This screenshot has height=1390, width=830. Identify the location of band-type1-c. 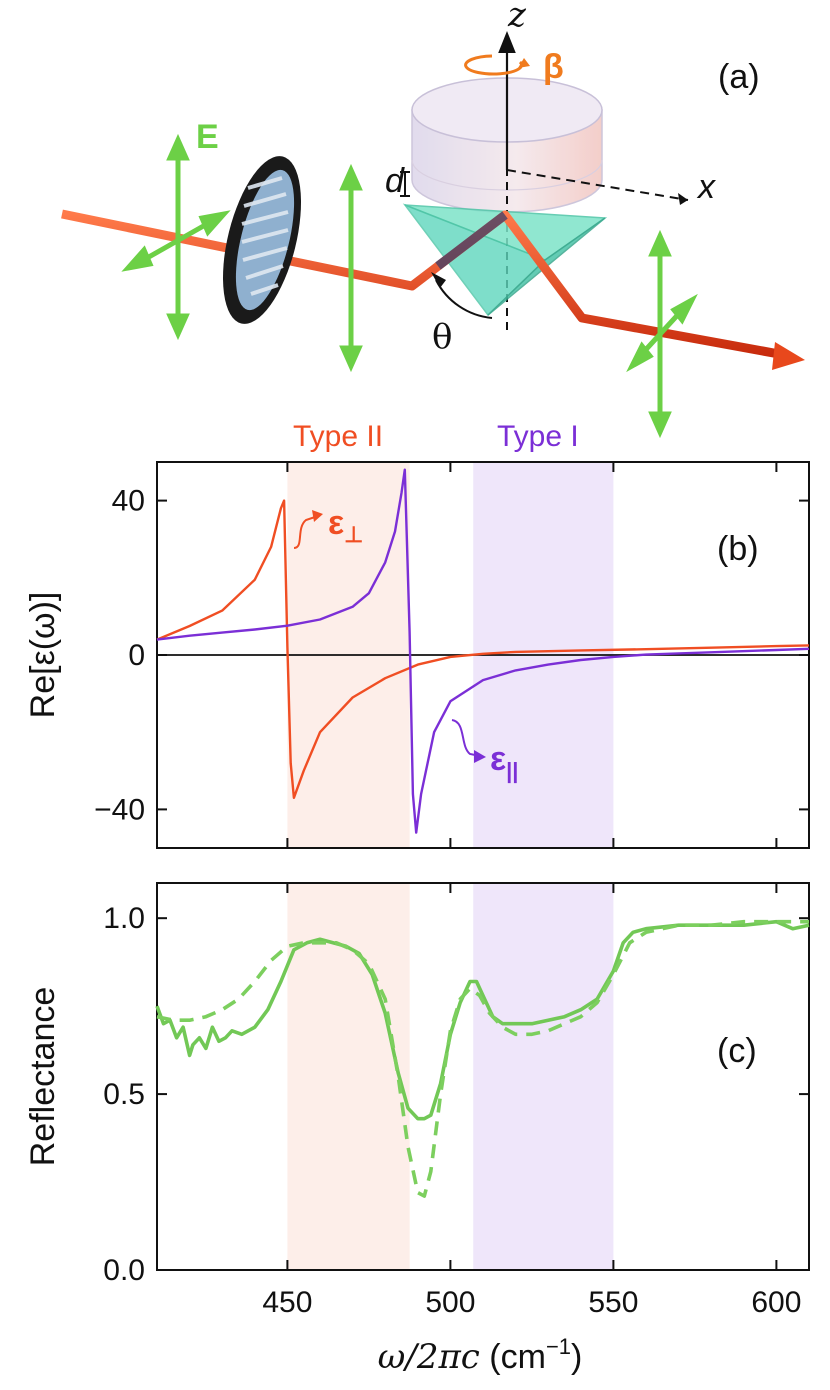
(543, 1076).